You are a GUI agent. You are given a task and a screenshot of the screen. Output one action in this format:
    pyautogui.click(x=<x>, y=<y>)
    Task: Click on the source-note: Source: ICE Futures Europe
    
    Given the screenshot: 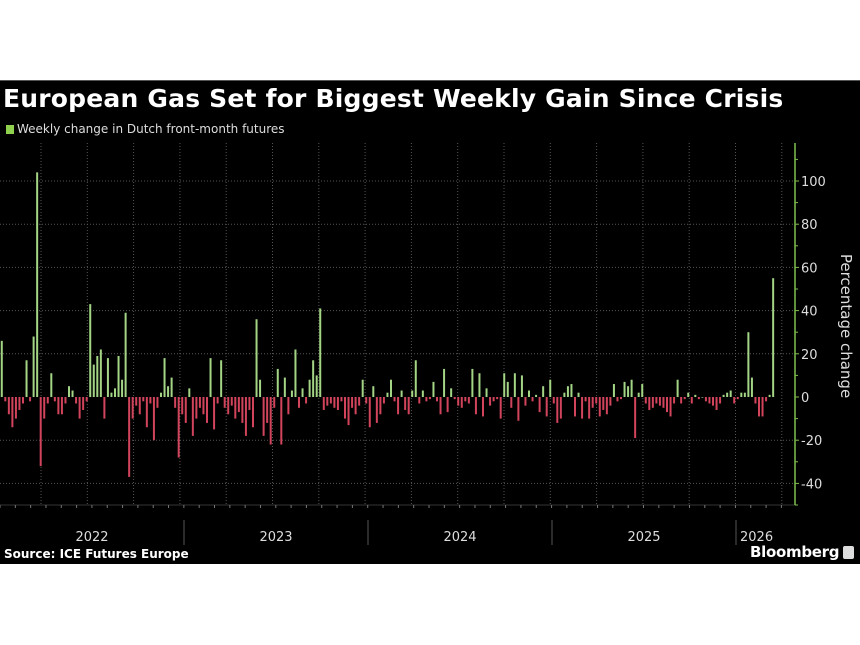 What is the action you would take?
    pyautogui.click(x=96, y=554)
    